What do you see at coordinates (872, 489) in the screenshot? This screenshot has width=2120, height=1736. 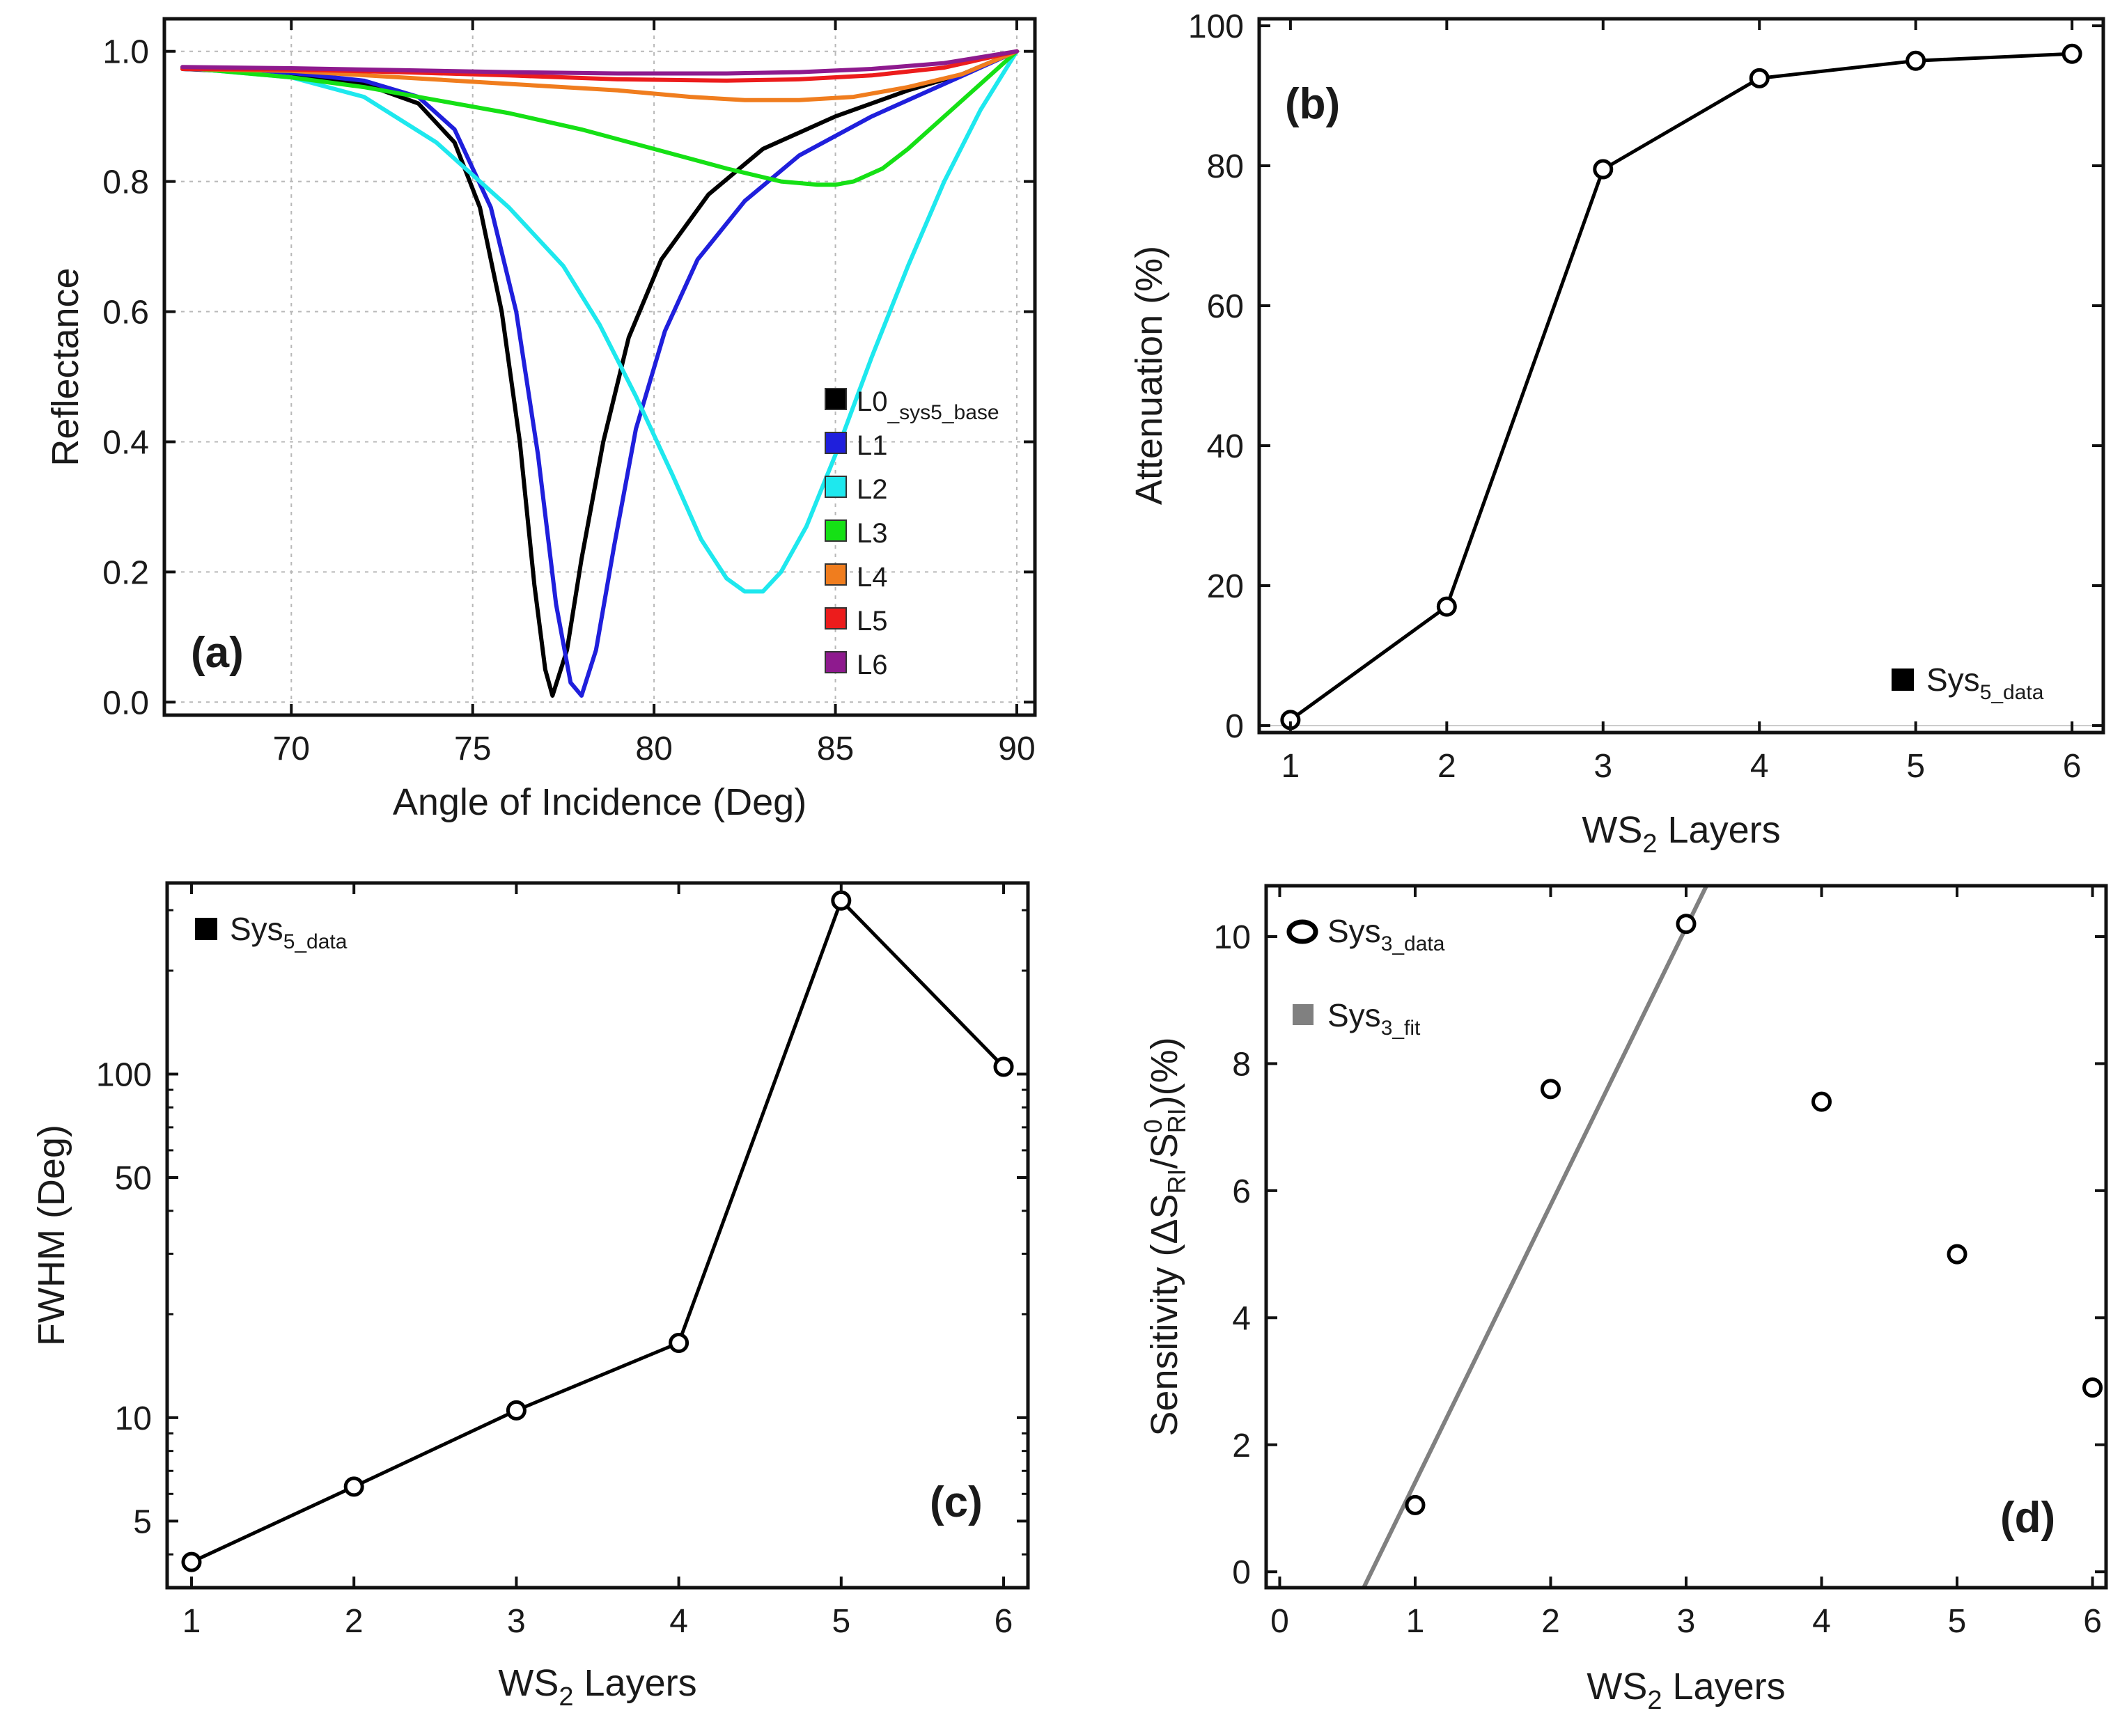 I see `a-legend-label-l2: L2` at bounding box center [872, 489].